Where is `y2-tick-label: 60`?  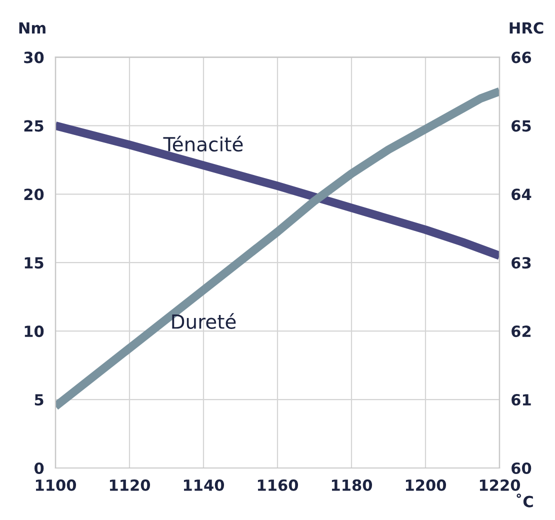 y2-tick-label: 60 is located at coordinates (522, 468).